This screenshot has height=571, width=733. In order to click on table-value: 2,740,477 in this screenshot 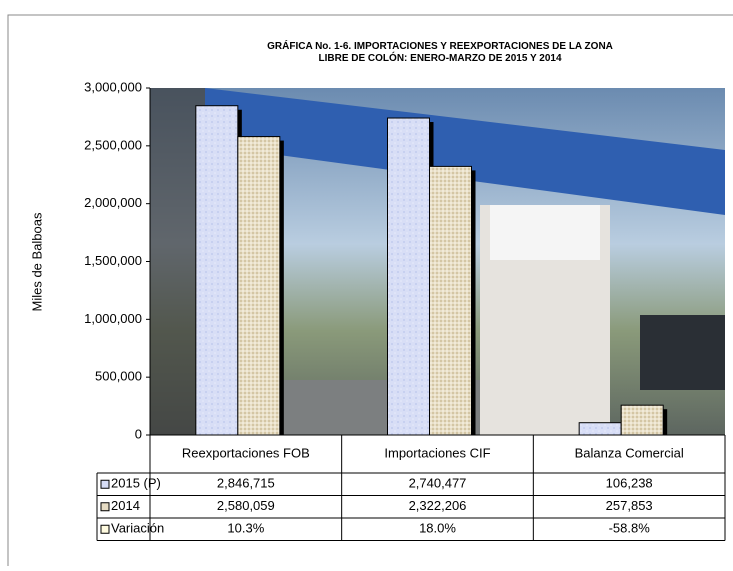, I will do `click(438, 483)`.